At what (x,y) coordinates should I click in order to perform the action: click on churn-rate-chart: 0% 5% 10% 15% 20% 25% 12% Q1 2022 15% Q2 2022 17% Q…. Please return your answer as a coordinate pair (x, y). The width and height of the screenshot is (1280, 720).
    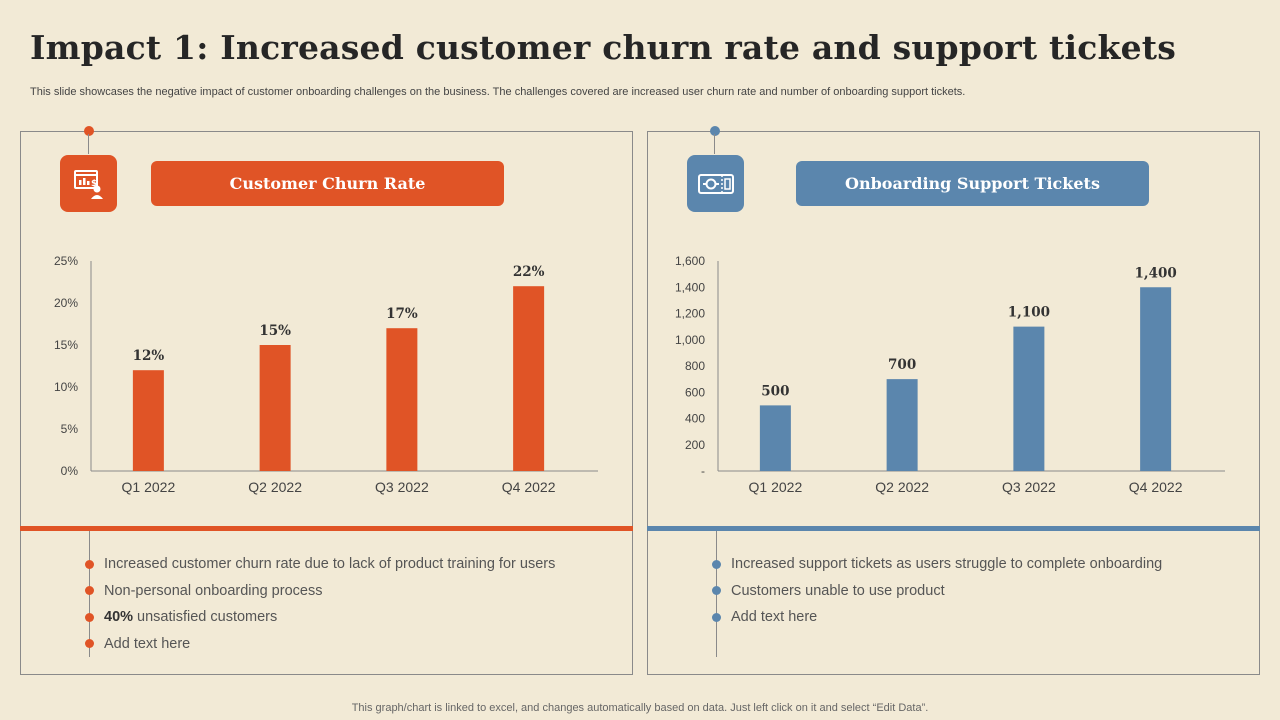
    Looking at the image, I should click on (326, 374).